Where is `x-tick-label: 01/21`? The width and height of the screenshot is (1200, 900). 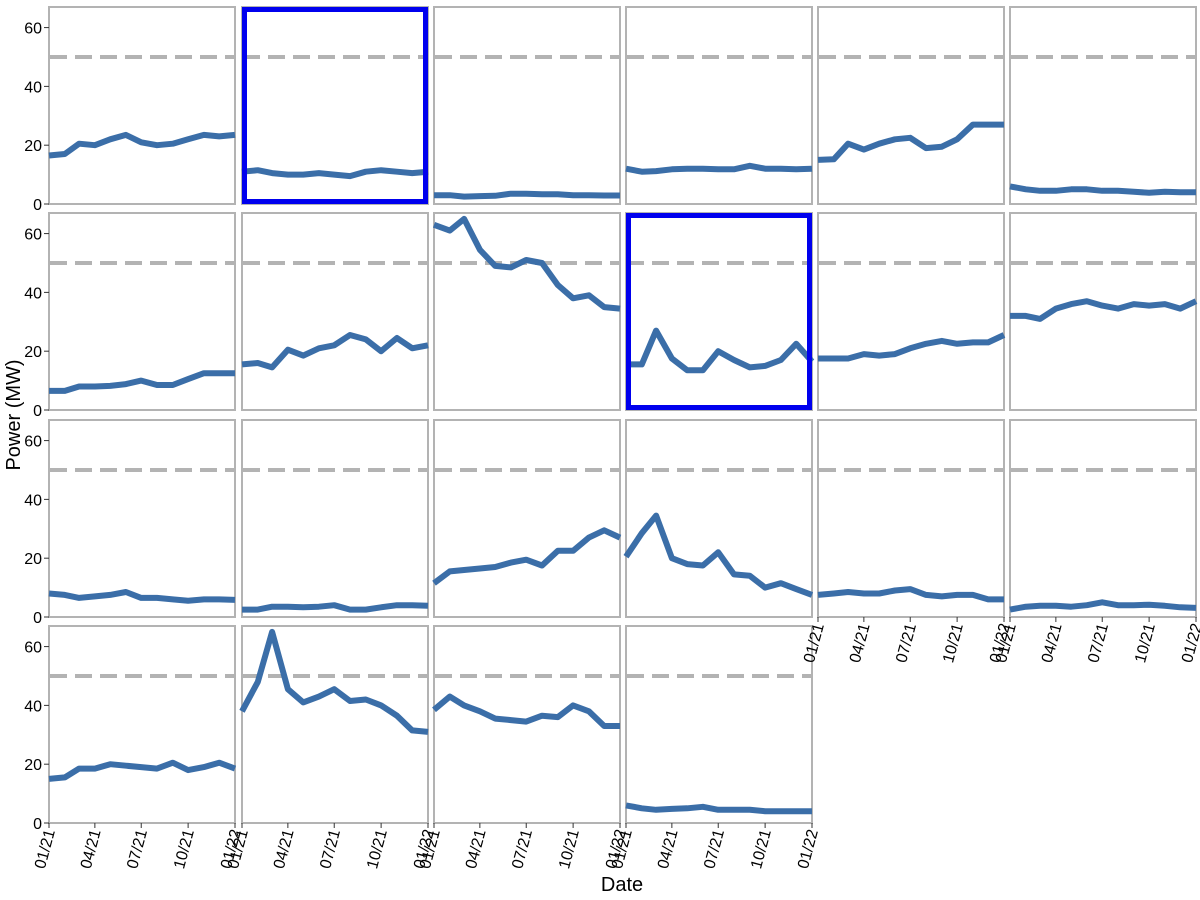 x-tick-label: 01/21 is located at coordinates (45, 849).